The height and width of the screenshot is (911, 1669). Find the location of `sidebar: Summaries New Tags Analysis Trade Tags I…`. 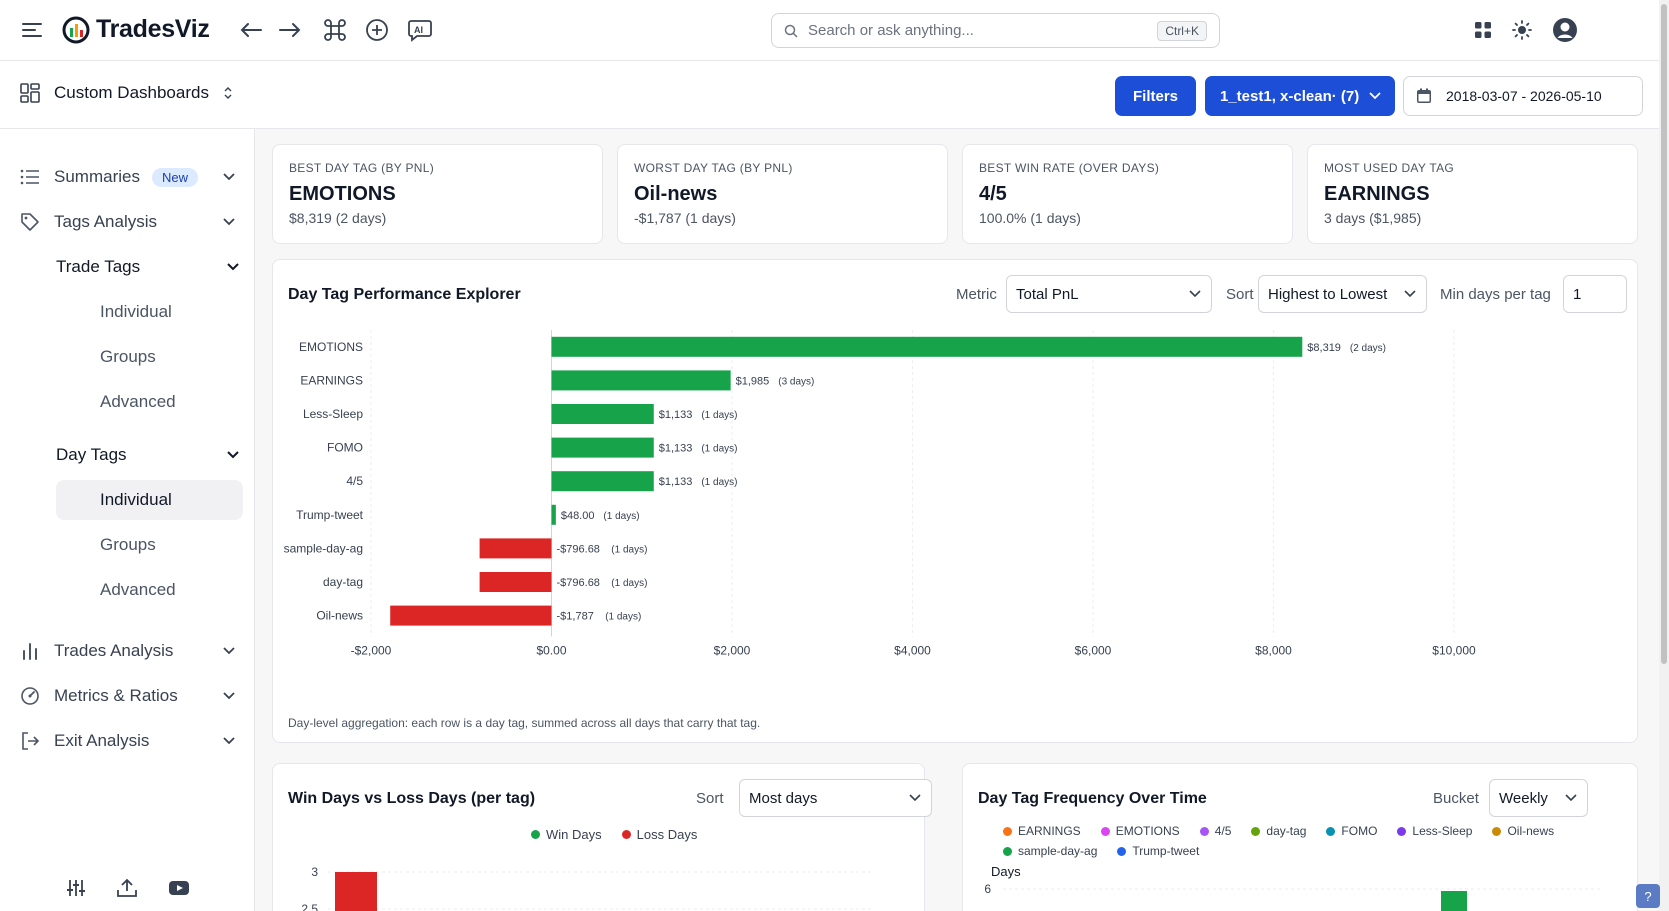

sidebar: Summaries New Tags Analysis Trade Tags I… is located at coordinates (127, 520).